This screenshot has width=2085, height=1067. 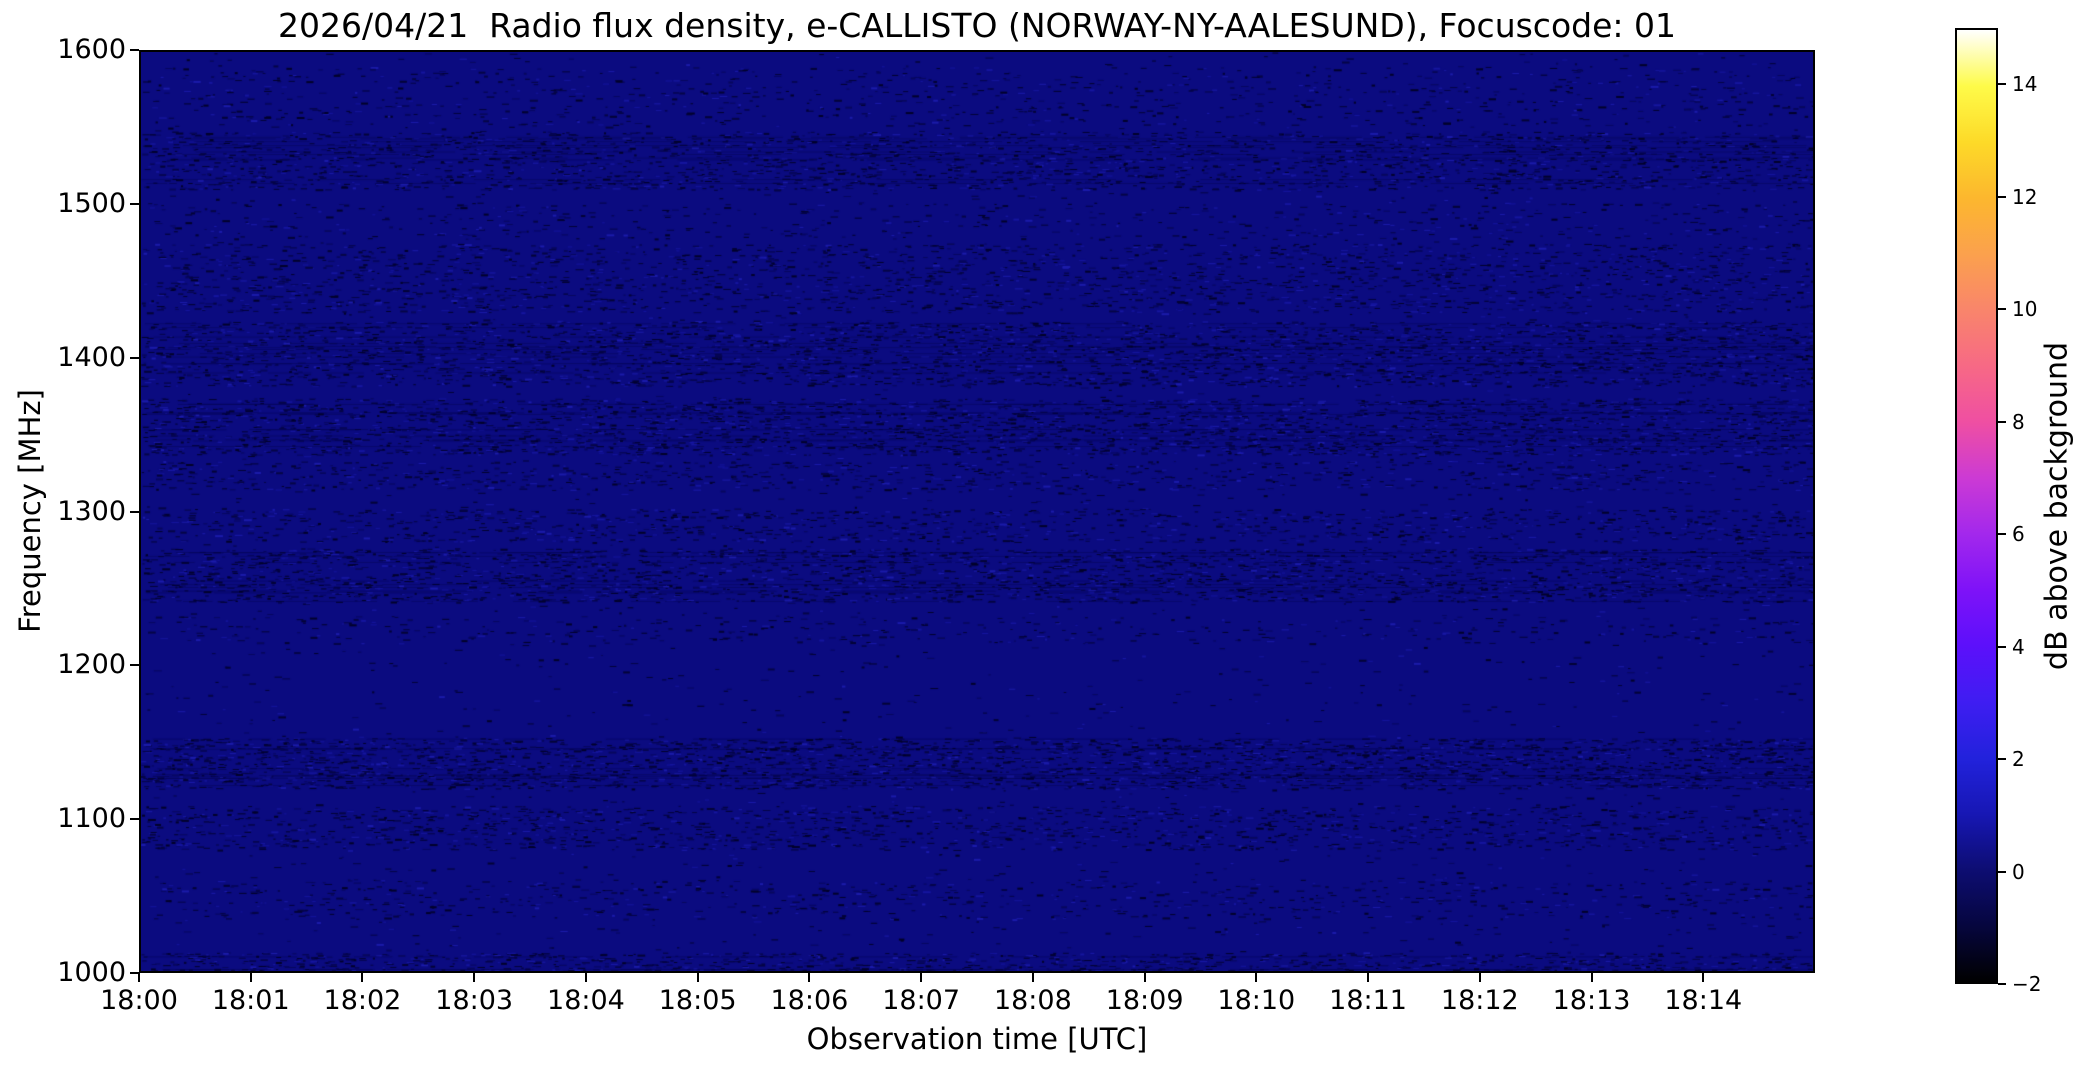 I want to click on colorbar-label: dB above background, so click(x=2057, y=506).